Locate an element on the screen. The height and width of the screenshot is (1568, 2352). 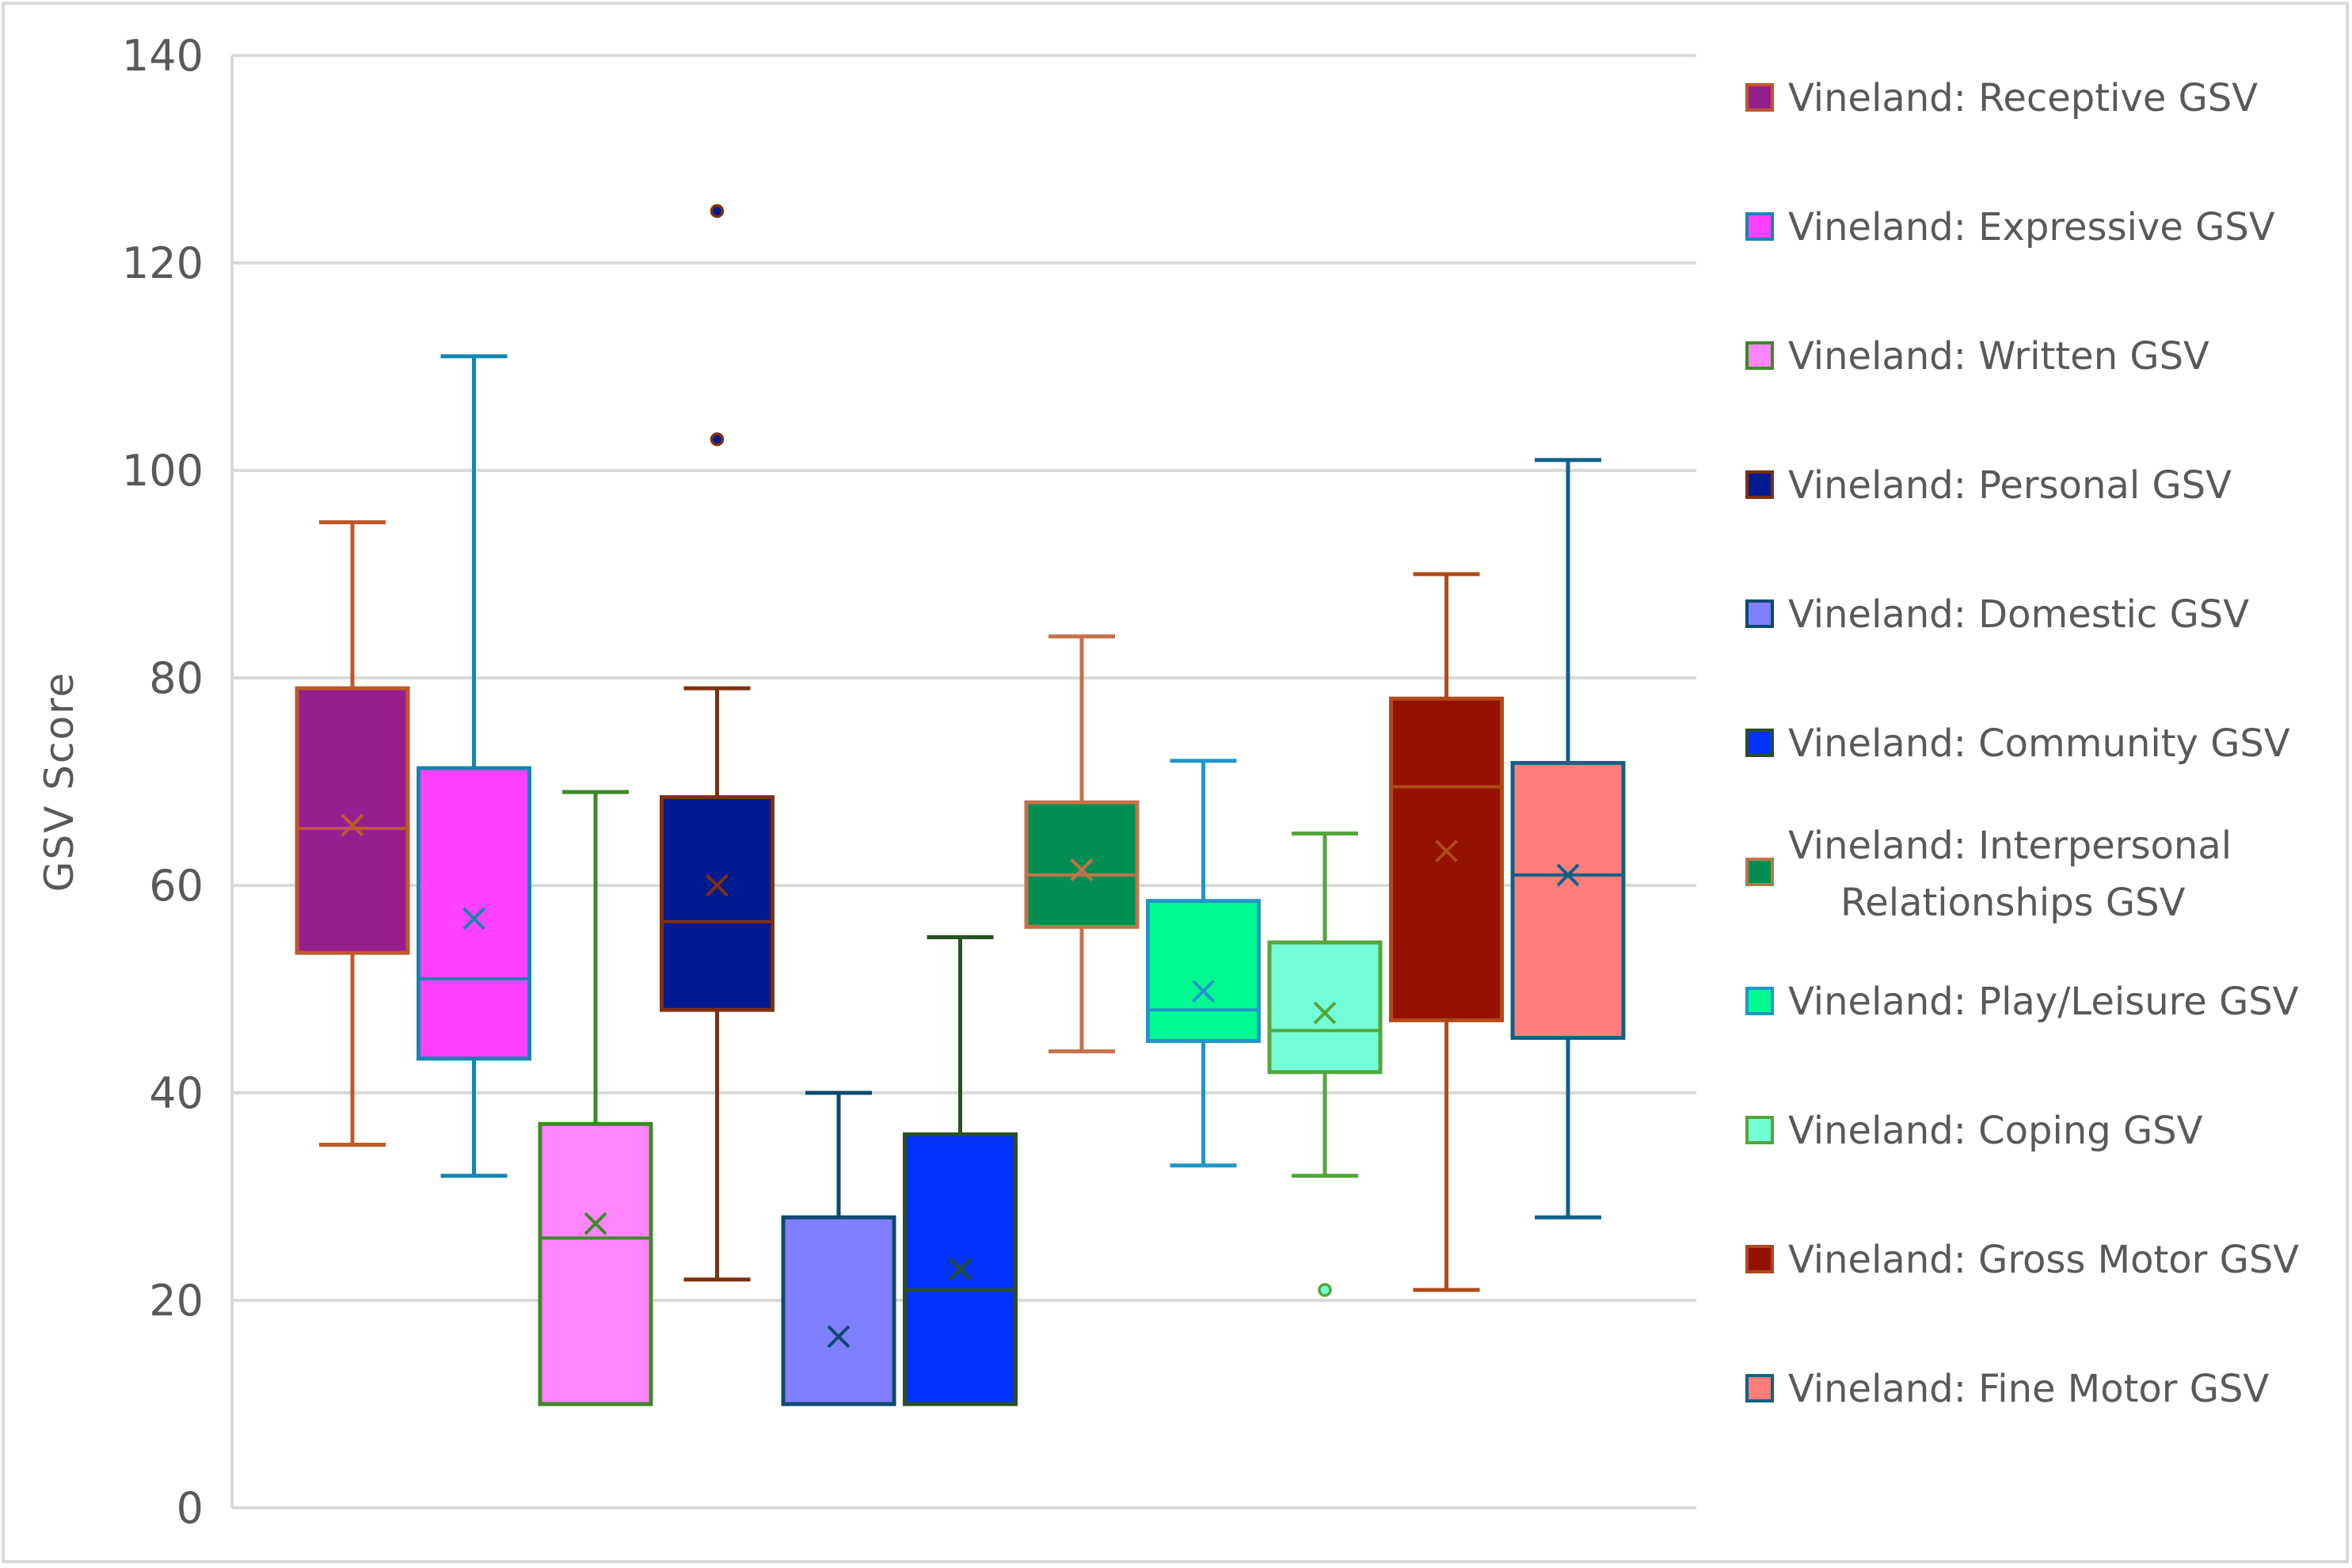
legend-label: Vineland: Domestic GSV is located at coordinates (2019, 614).